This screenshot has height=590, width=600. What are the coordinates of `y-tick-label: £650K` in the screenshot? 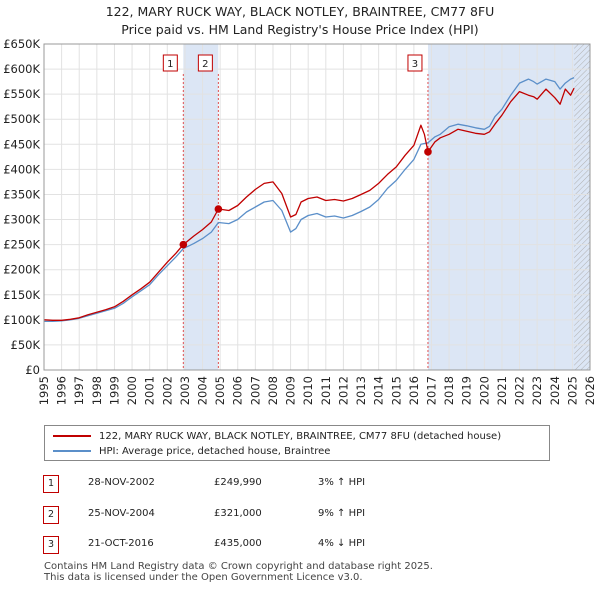 It's located at (21, 44).